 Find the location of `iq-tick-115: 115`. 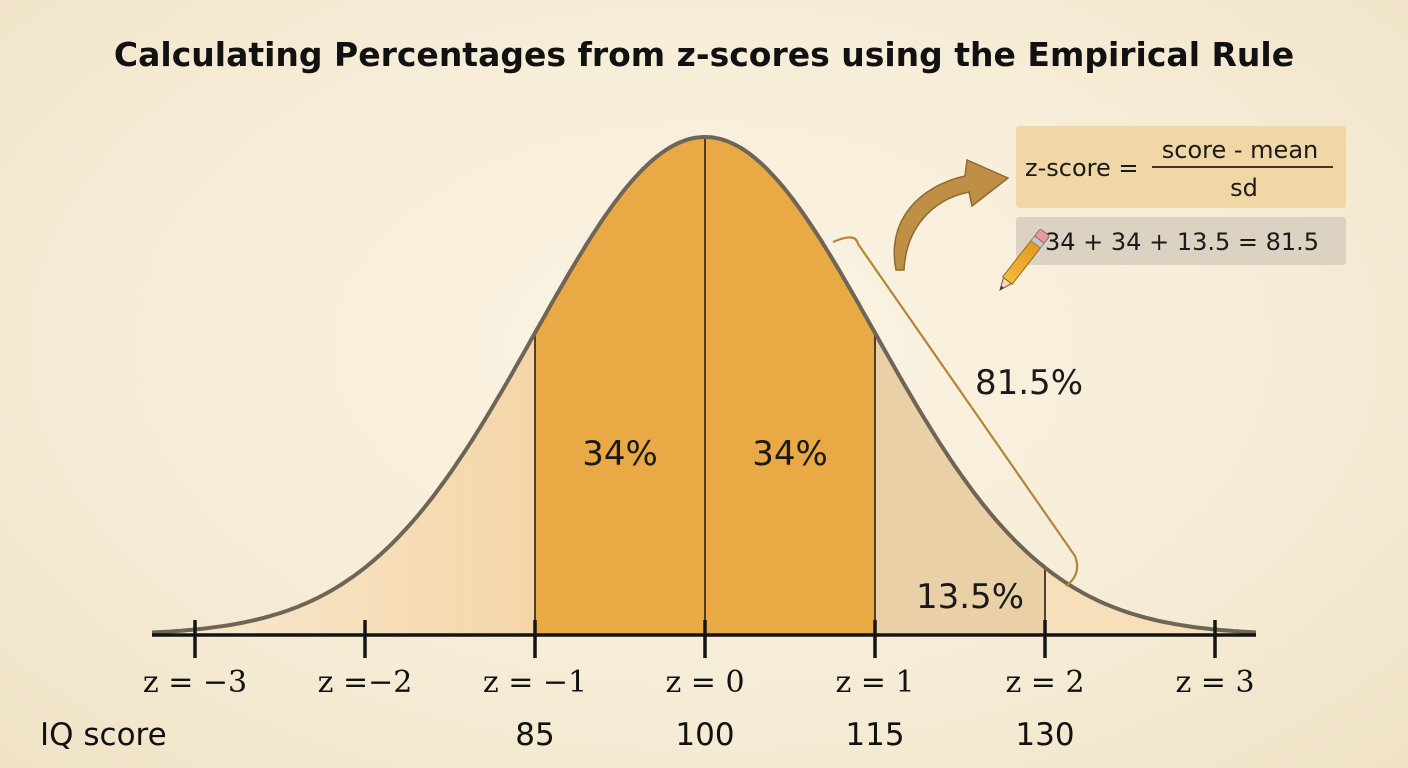

iq-tick-115: 115 is located at coordinates (874, 735).